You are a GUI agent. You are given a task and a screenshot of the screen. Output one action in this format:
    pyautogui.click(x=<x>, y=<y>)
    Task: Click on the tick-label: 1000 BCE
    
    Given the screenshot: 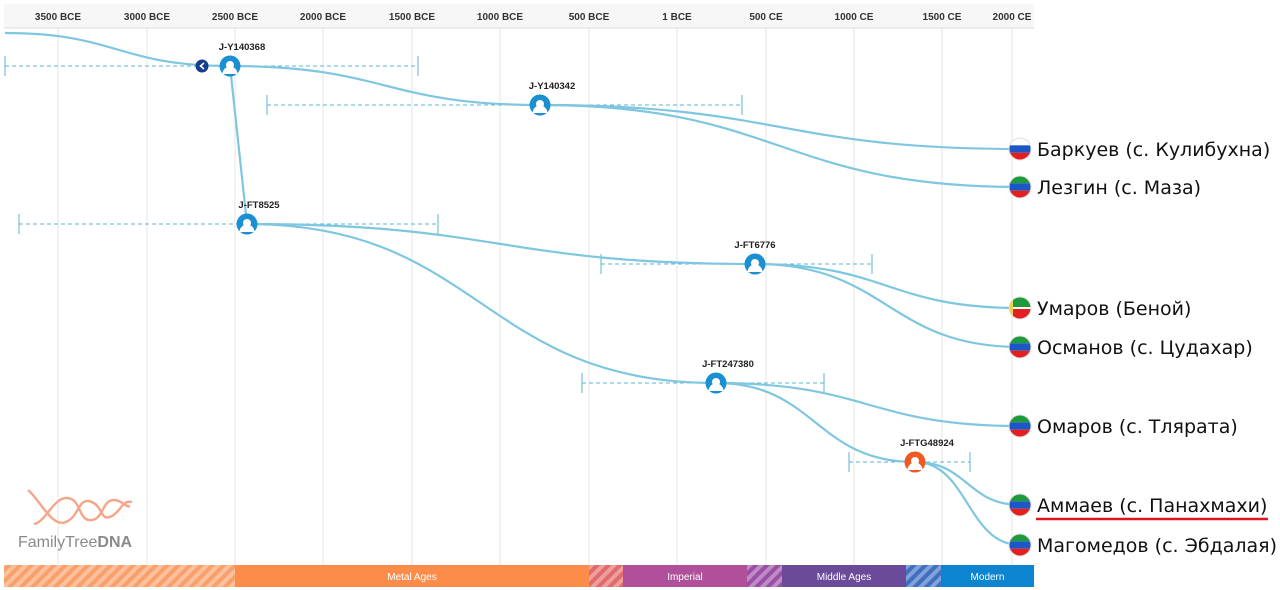 What is the action you would take?
    pyautogui.click(x=500, y=17)
    